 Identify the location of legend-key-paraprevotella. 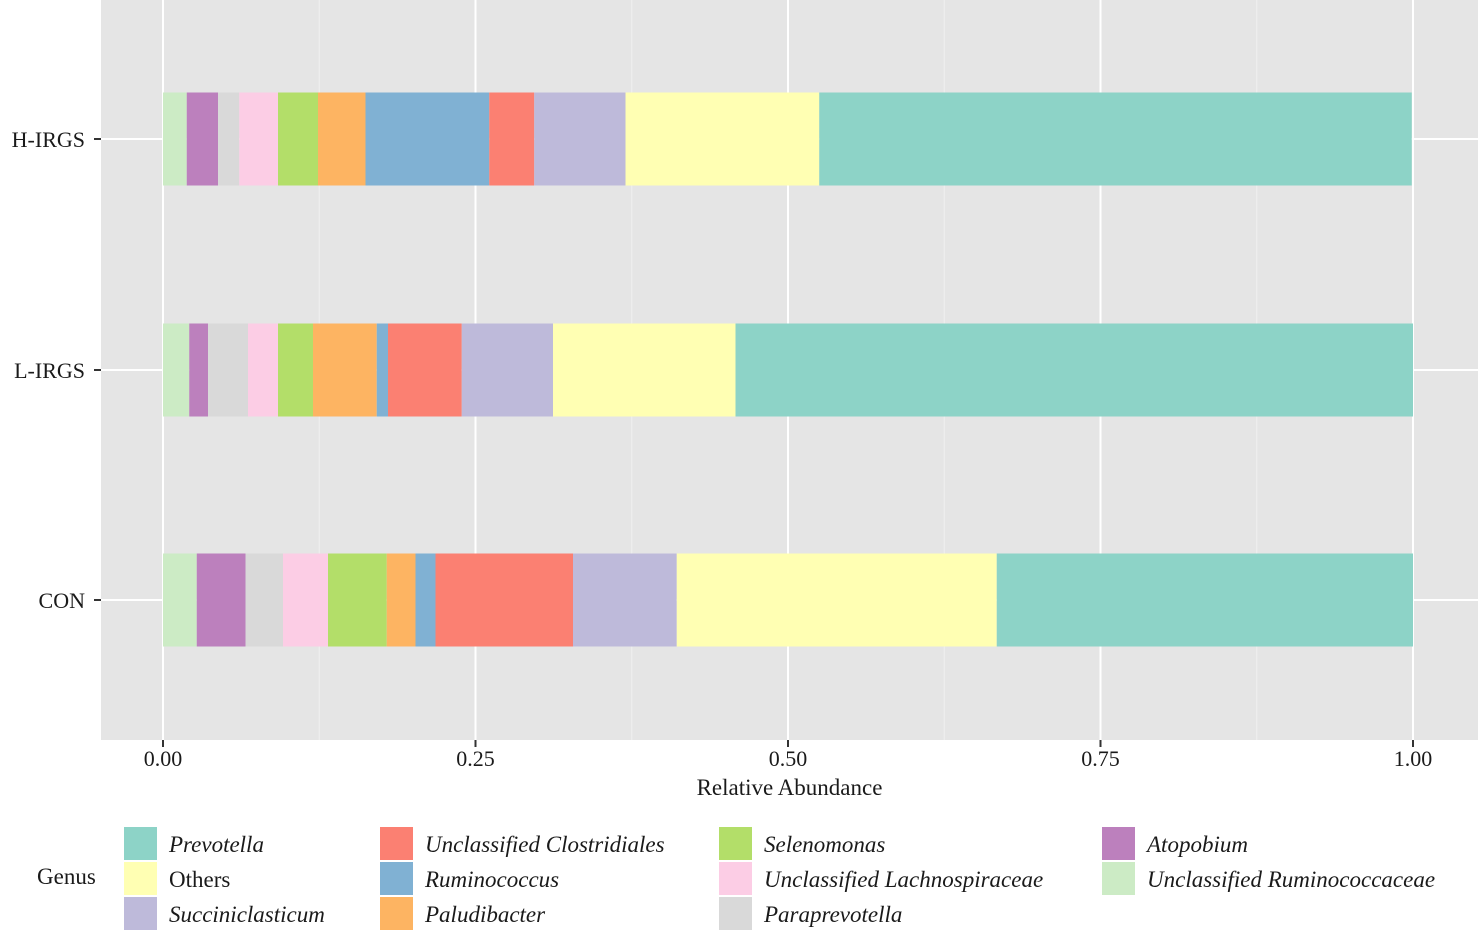
(735, 913).